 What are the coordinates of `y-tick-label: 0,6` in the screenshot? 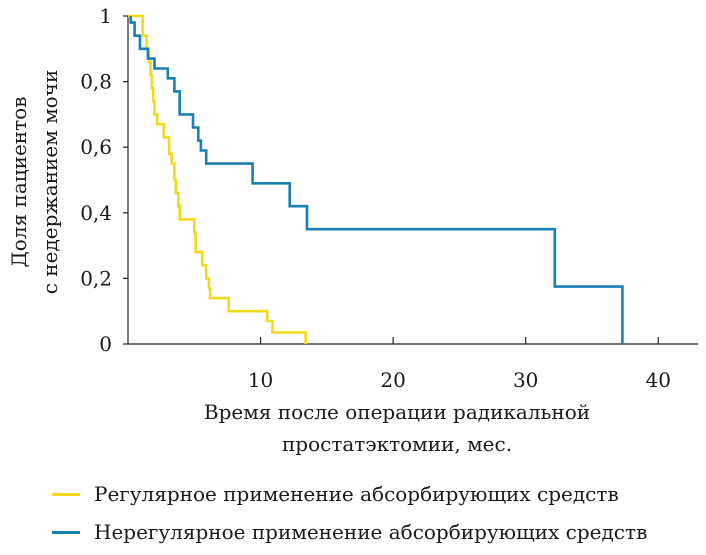 It's located at (96, 147).